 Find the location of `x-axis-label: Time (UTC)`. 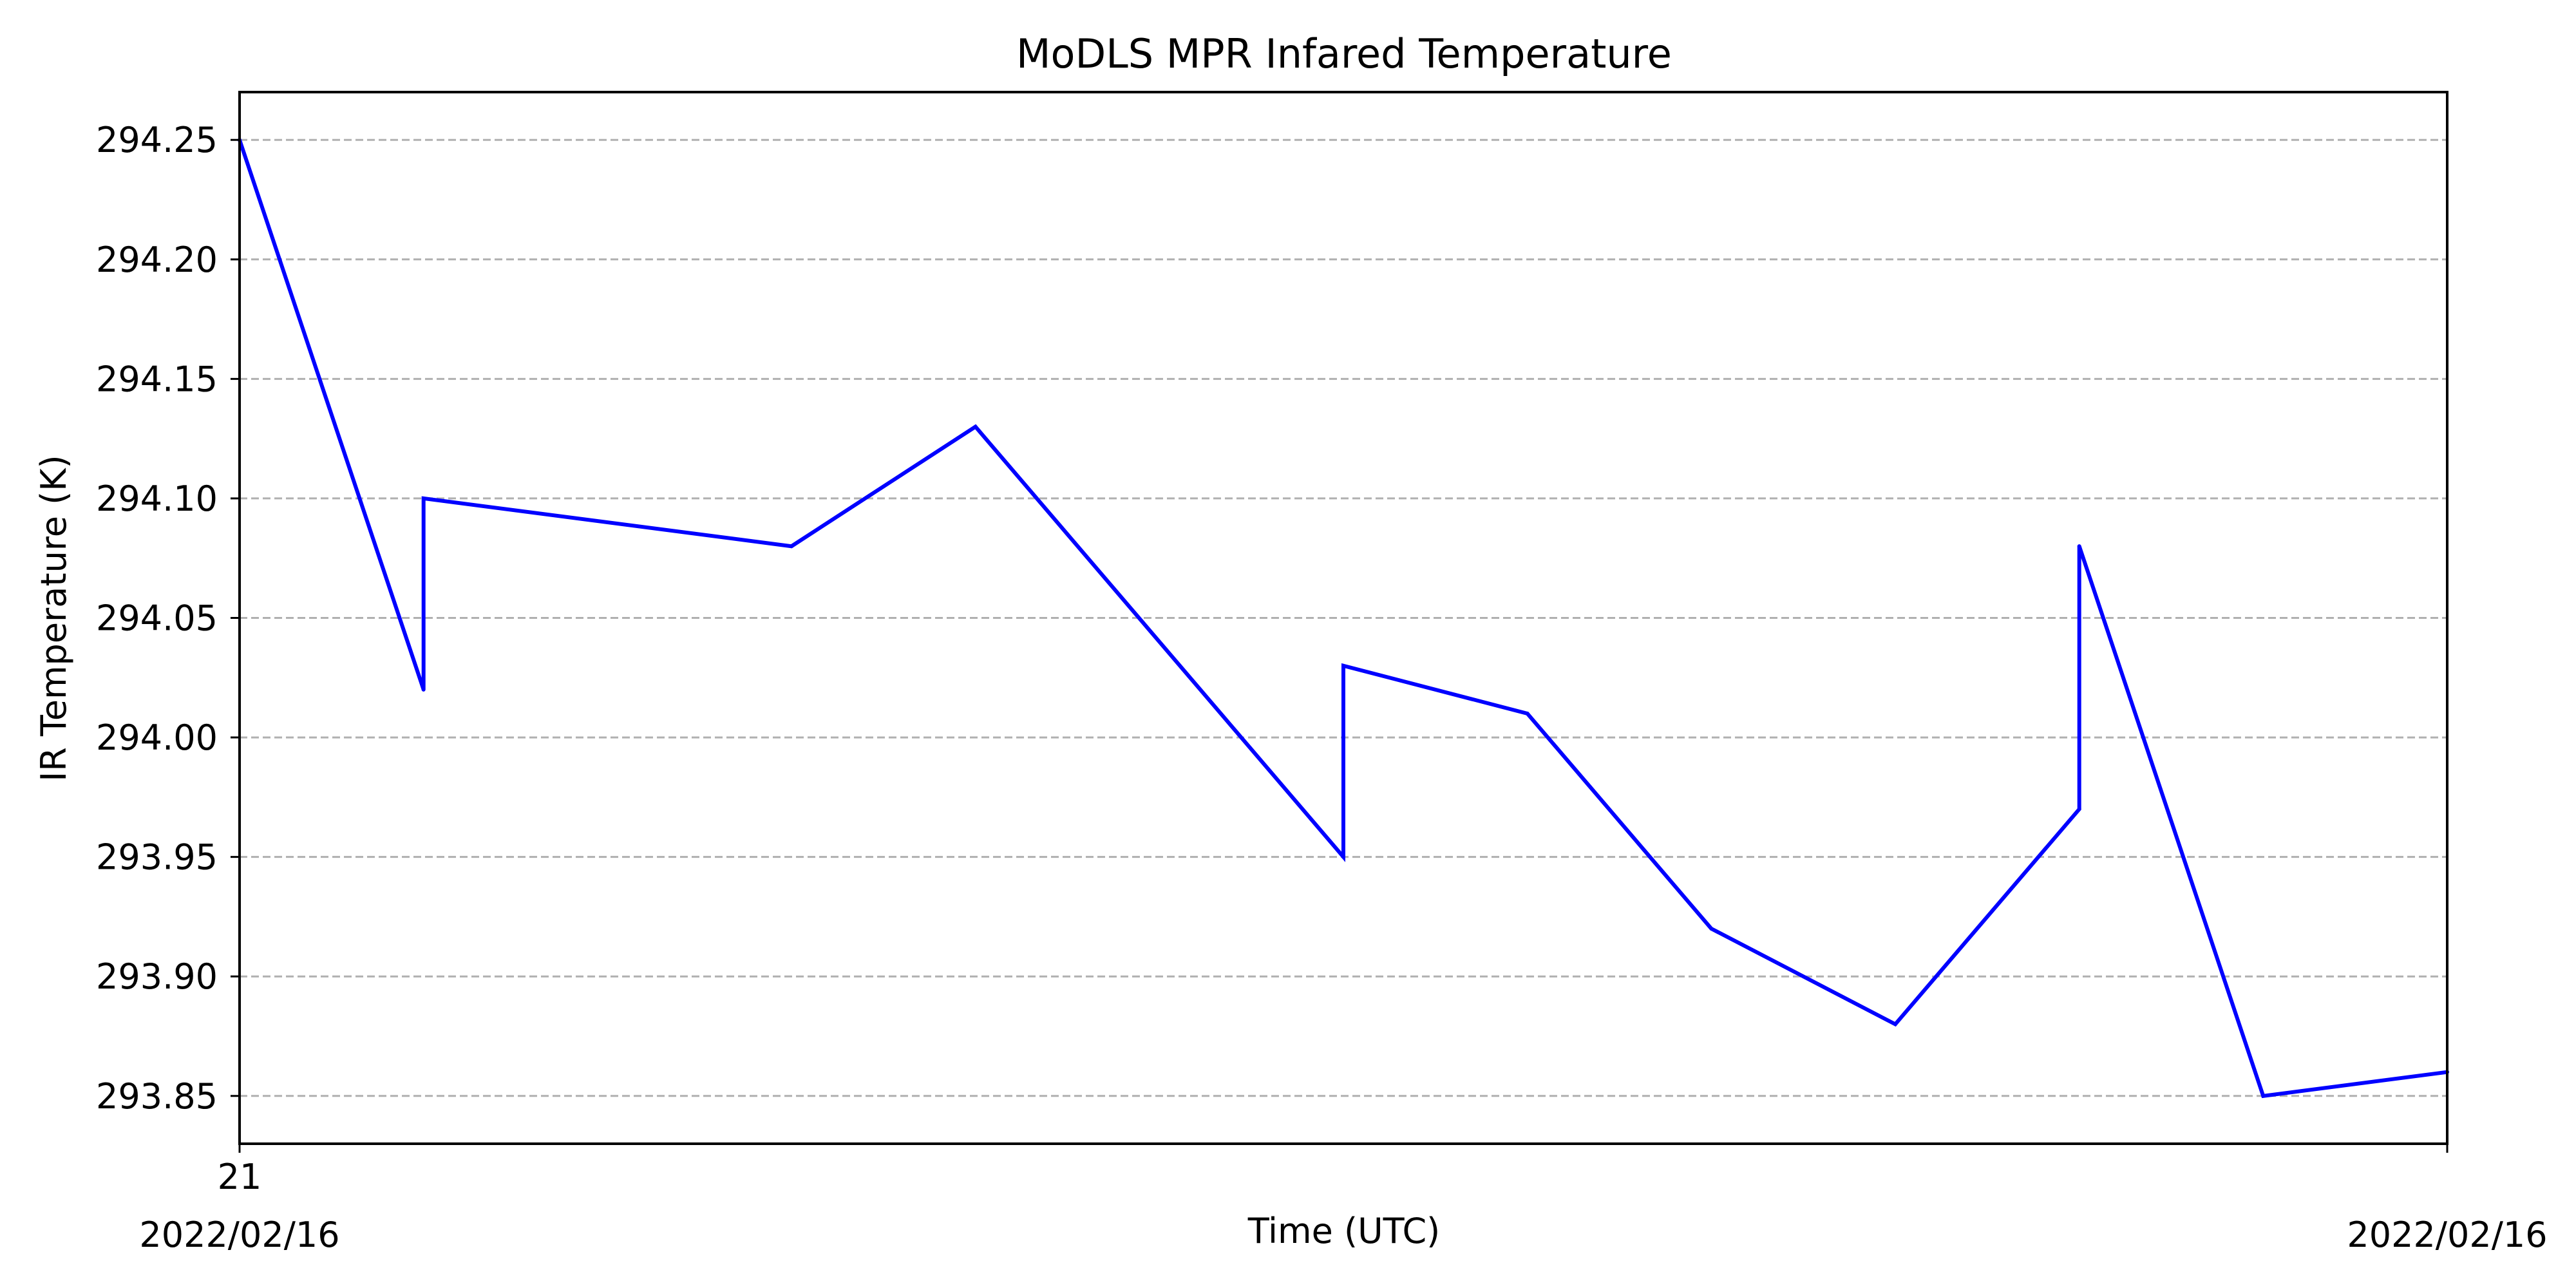

x-axis-label: Time (UTC) is located at coordinates (1344, 1231).